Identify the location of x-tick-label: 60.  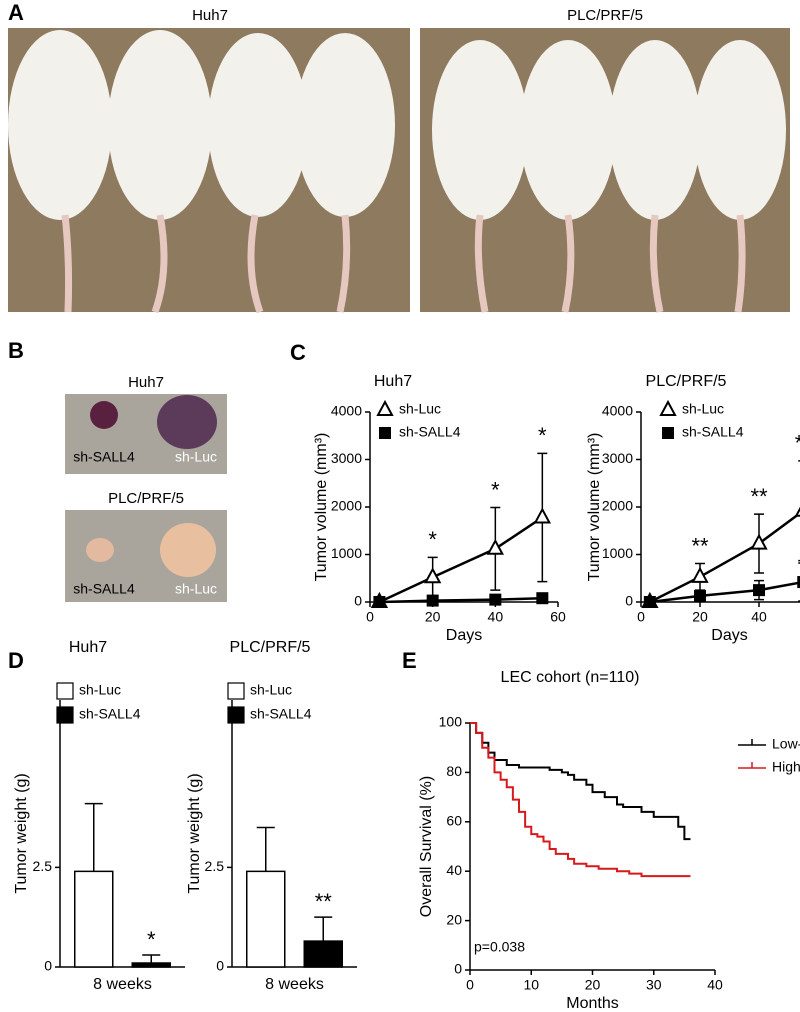
(558, 617).